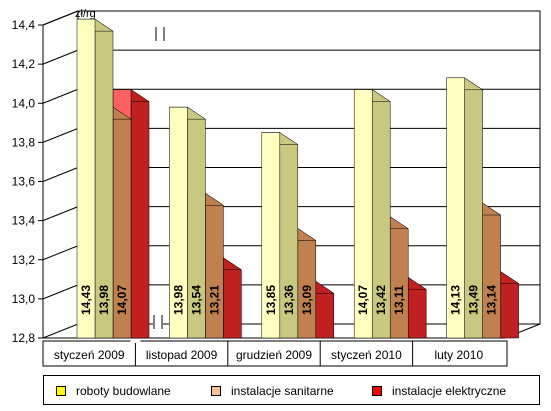 The height and width of the screenshot is (411, 551). Describe the element at coordinates (24, 221) in the screenshot. I see `y-tick-label: 13,4` at that location.